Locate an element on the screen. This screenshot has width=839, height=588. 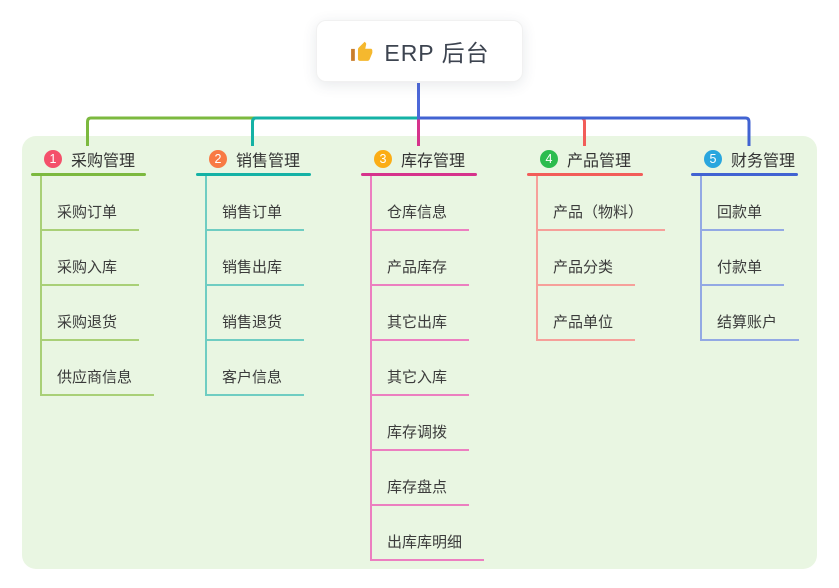
branch-title-row: 3 库存管理 is located at coordinates (419, 159).